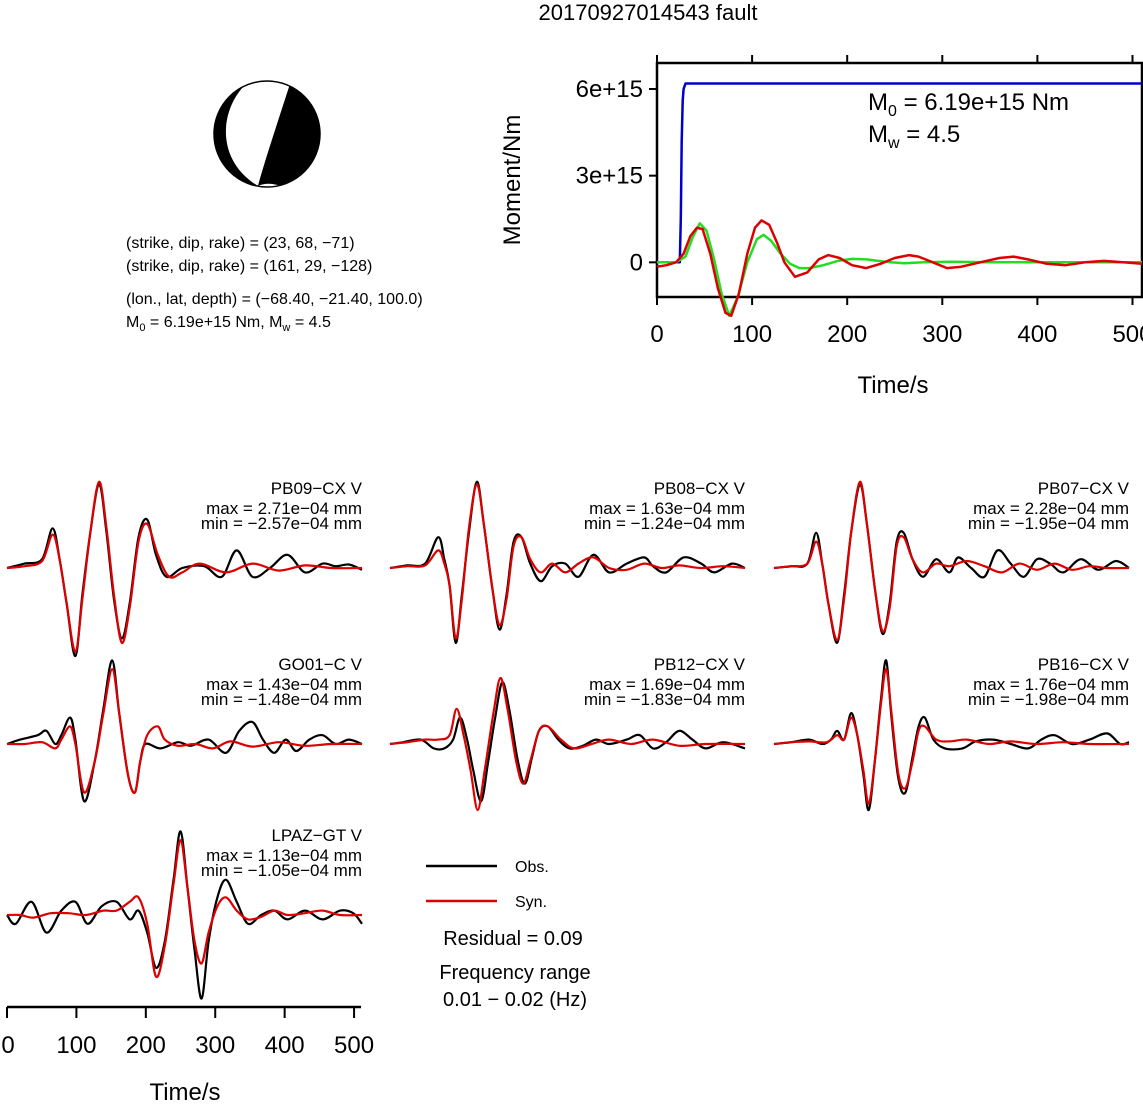 The width and height of the screenshot is (1143, 1104). Describe the element at coordinates (146, 1045) in the screenshot. I see `waveform-xtick-label: 200` at that location.